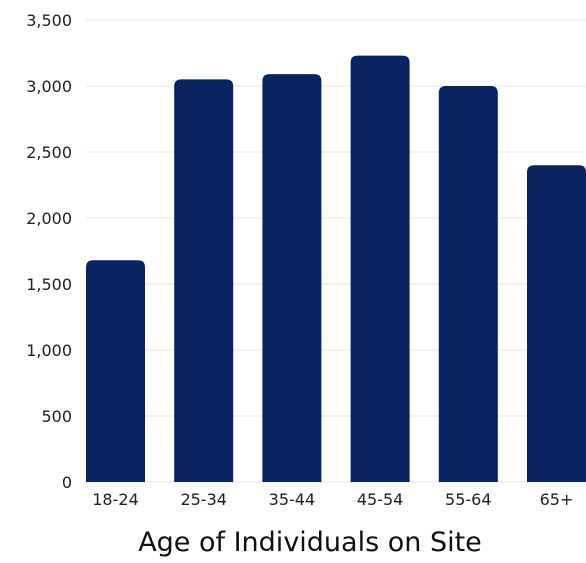 Image resolution: width=586 pixels, height=563 pixels. Describe the element at coordinates (556, 323) in the screenshot. I see `bar-65+` at that location.